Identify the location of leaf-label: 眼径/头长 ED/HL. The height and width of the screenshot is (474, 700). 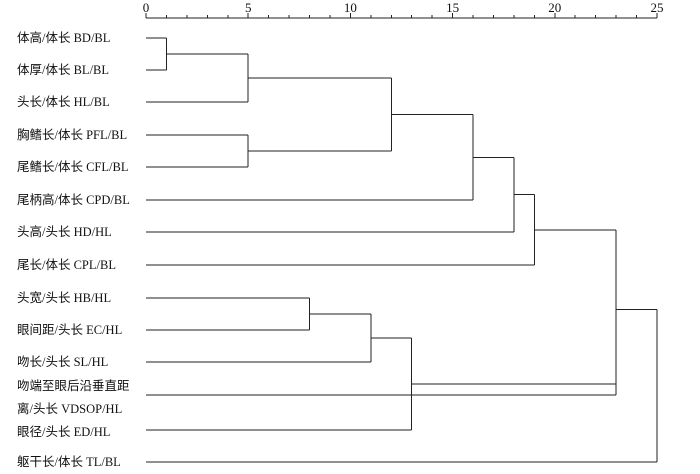
(63, 432).